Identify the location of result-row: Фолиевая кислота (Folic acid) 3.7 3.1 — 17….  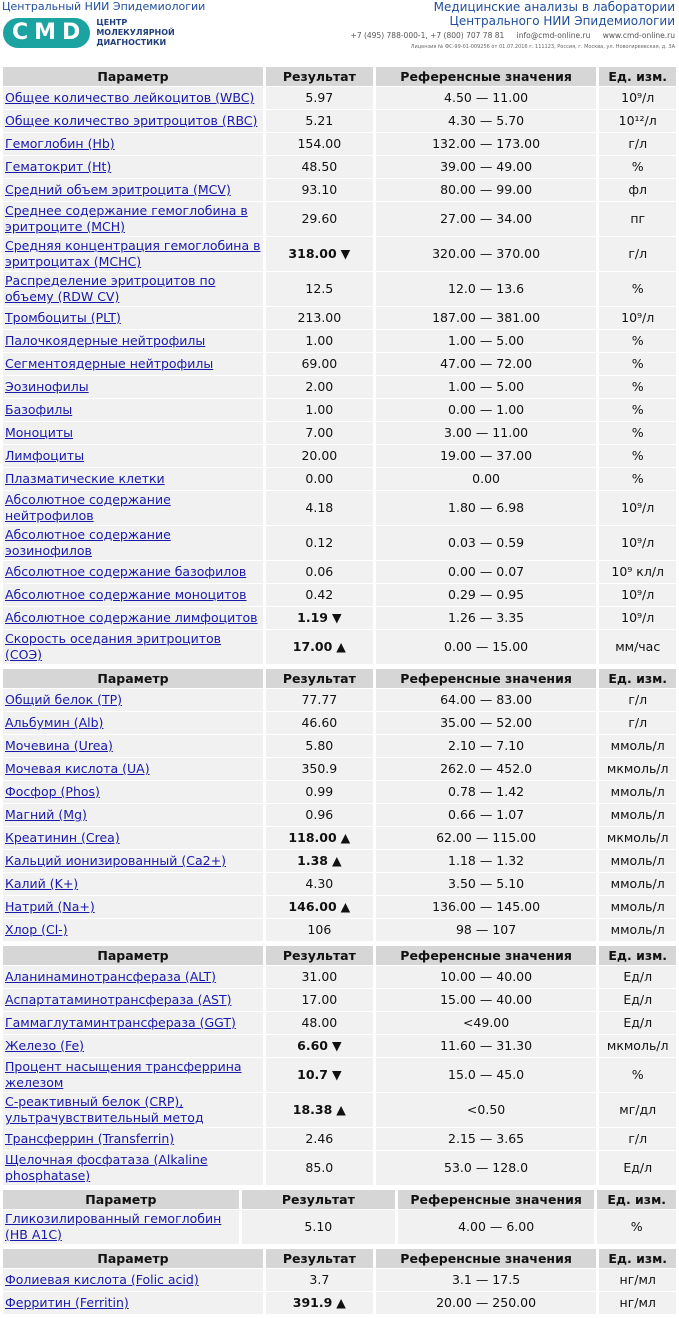
(339, 1280).